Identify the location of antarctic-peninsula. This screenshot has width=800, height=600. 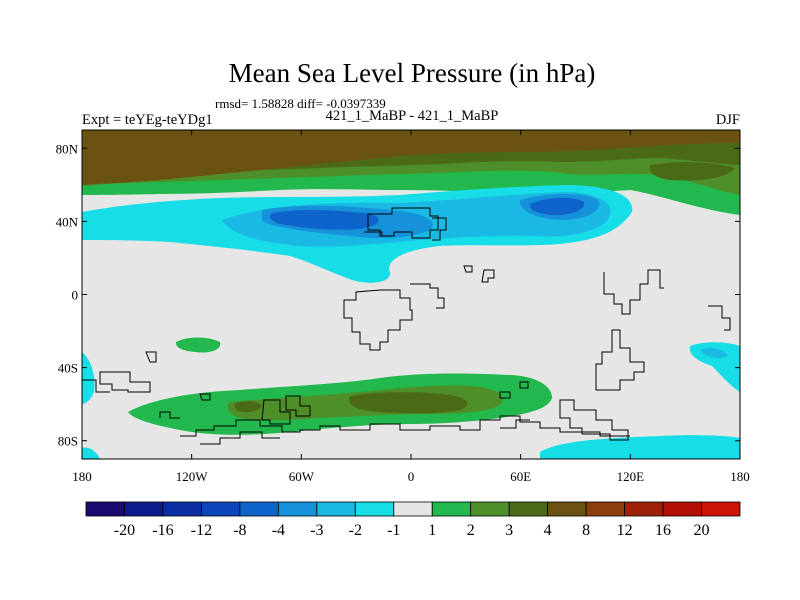
(298, 406).